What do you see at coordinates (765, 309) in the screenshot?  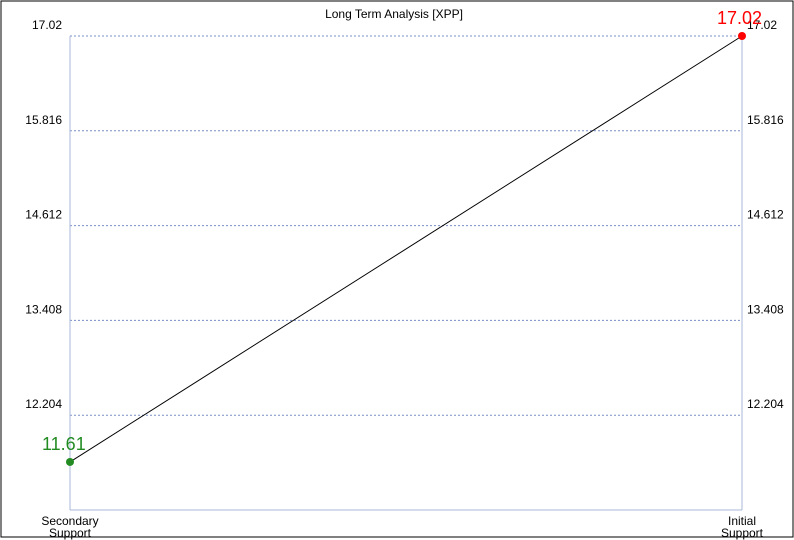 I see `y-tick-label-right: 13.408` at bounding box center [765, 309].